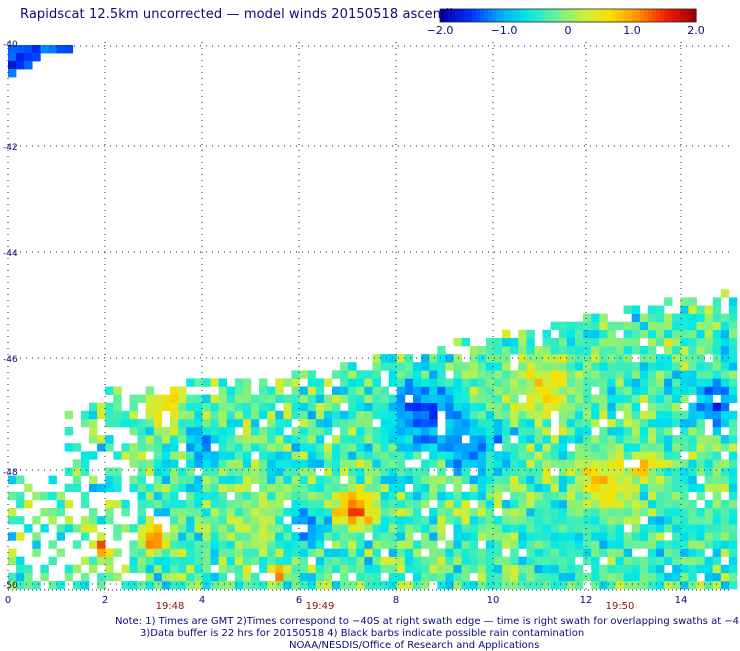 The height and width of the screenshot is (651, 740). Describe the element at coordinates (440, 30) in the screenshot. I see `colorbar-tick: −2.0` at that location.